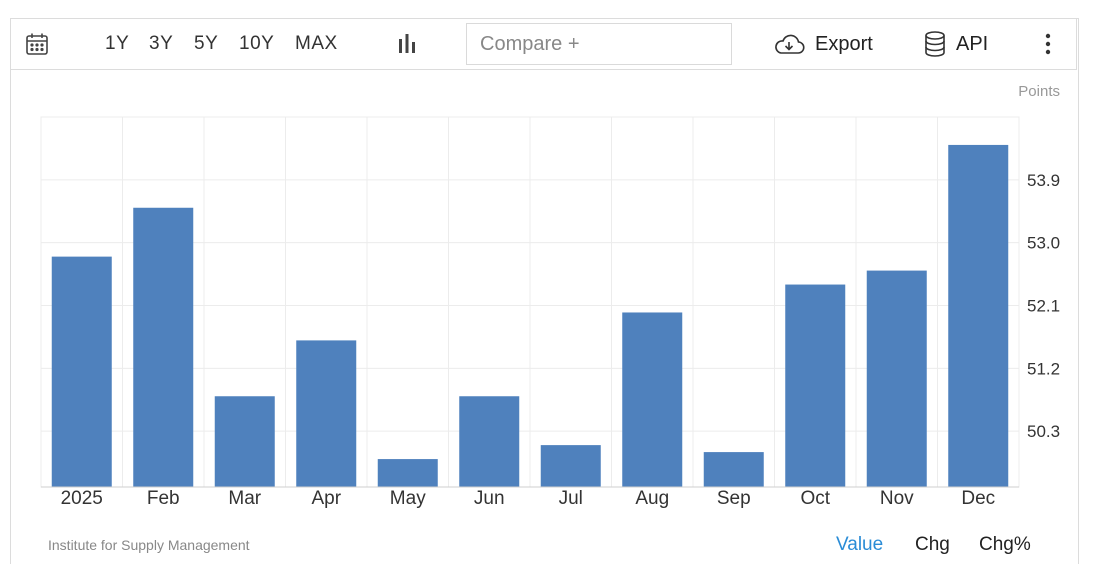  Describe the element at coordinates (652, 498) in the screenshot. I see `x-tick-label: Aug` at that location.